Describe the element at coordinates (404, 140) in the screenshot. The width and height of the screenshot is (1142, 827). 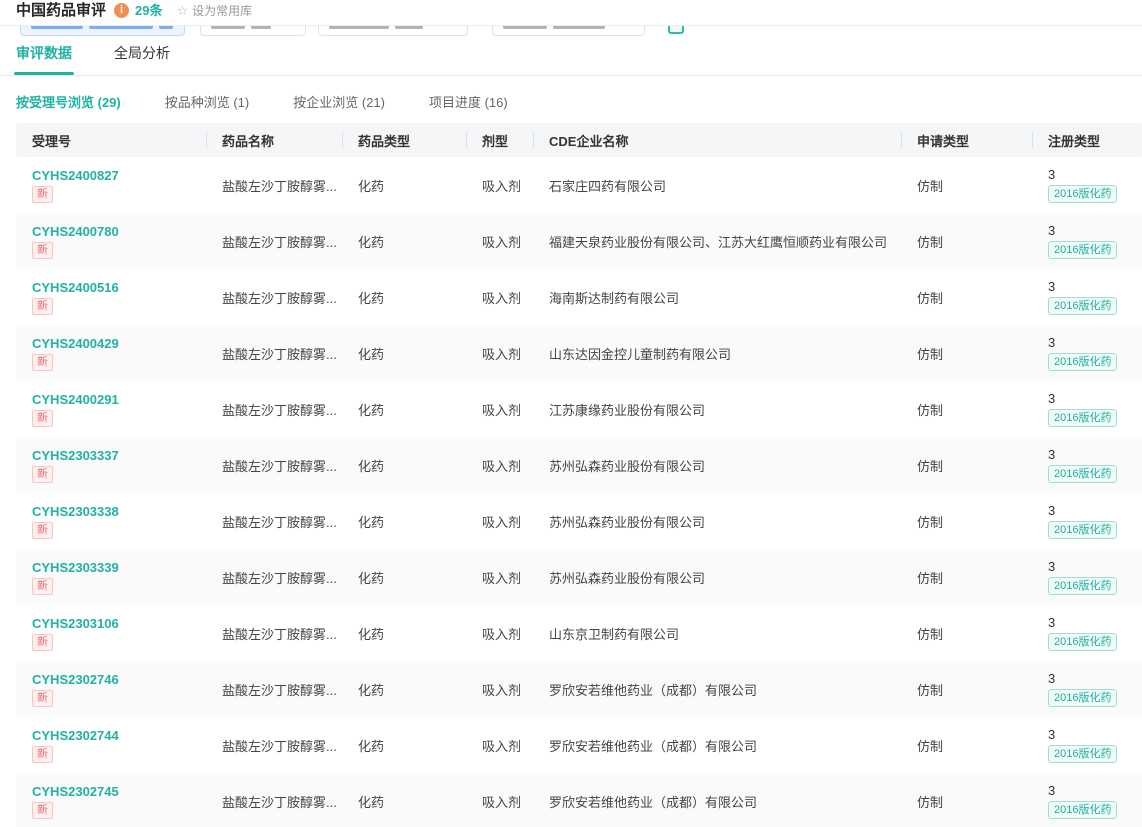
I see `col-drug-type: 药品类型` at that location.